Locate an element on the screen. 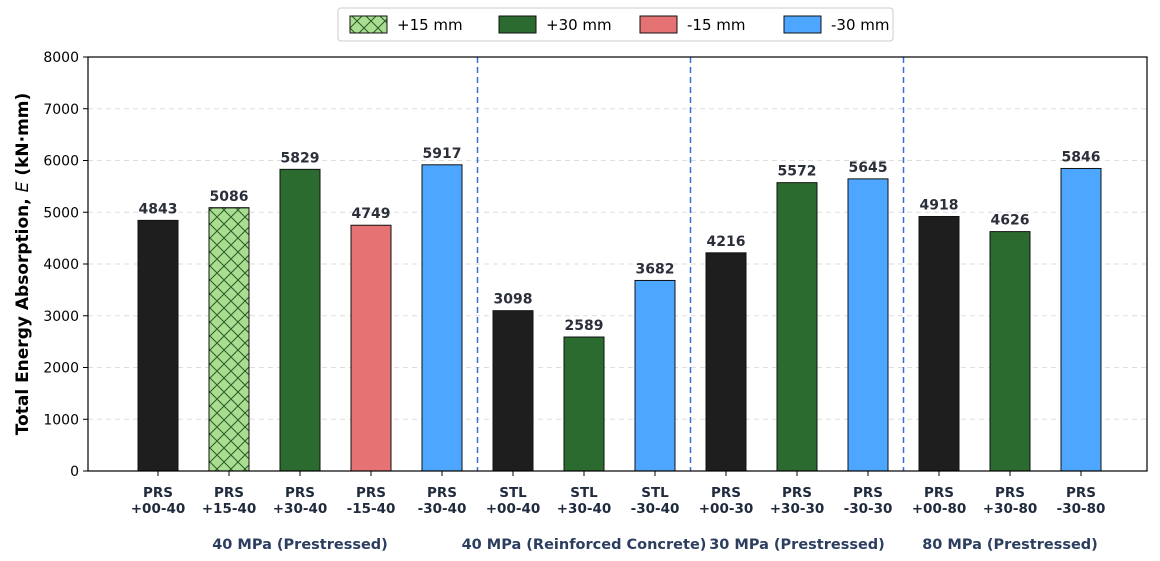 Image resolution: width=1160 pixels, height=561 pixels. legend: +15 mm +30 mm -15 mm -30 mm is located at coordinates (615, 24).